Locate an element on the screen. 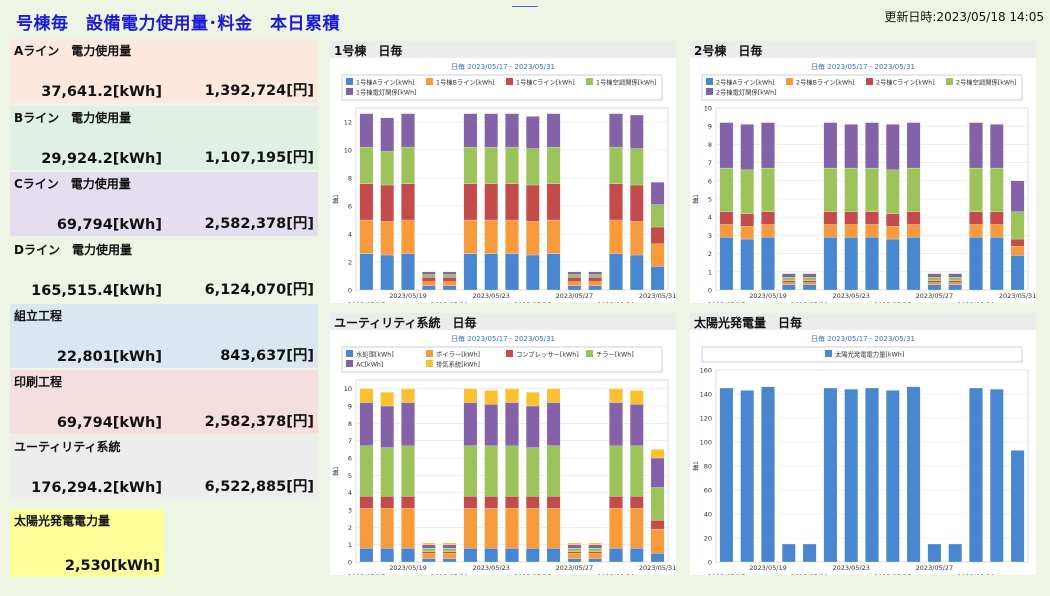  kpi-kwh-value: 69,794[kWh] is located at coordinates (109, 423).